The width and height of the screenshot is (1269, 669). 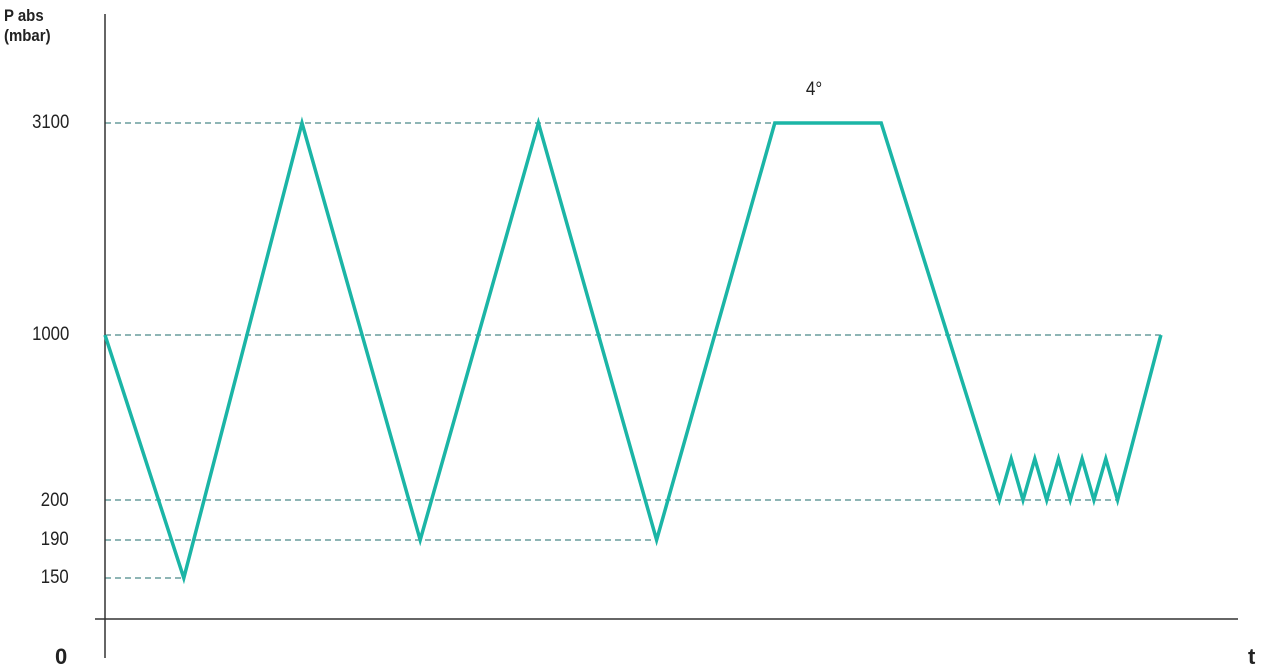 What do you see at coordinates (24, 15) in the screenshot?
I see `y-axis-label-line1: P abs` at bounding box center [24, 15].